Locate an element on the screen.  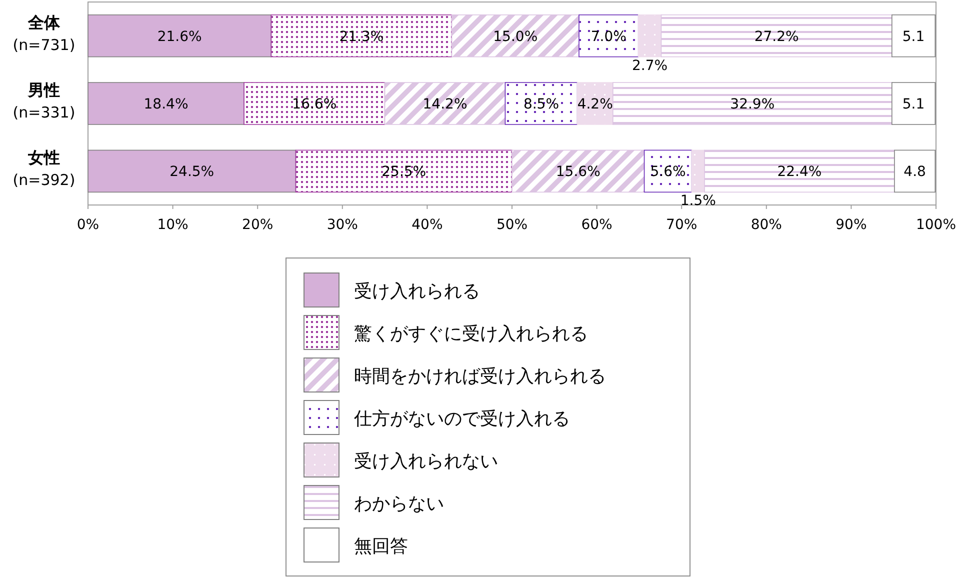
x-tick-label: 10% is located at coordinates (172, 225).